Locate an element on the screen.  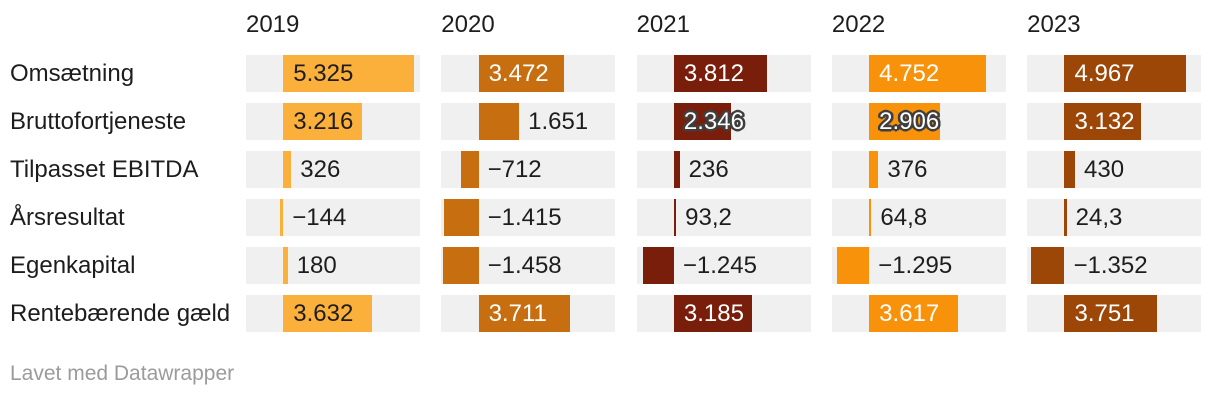
bar-value-label: 64,8 is located at coordinates (904, 217).